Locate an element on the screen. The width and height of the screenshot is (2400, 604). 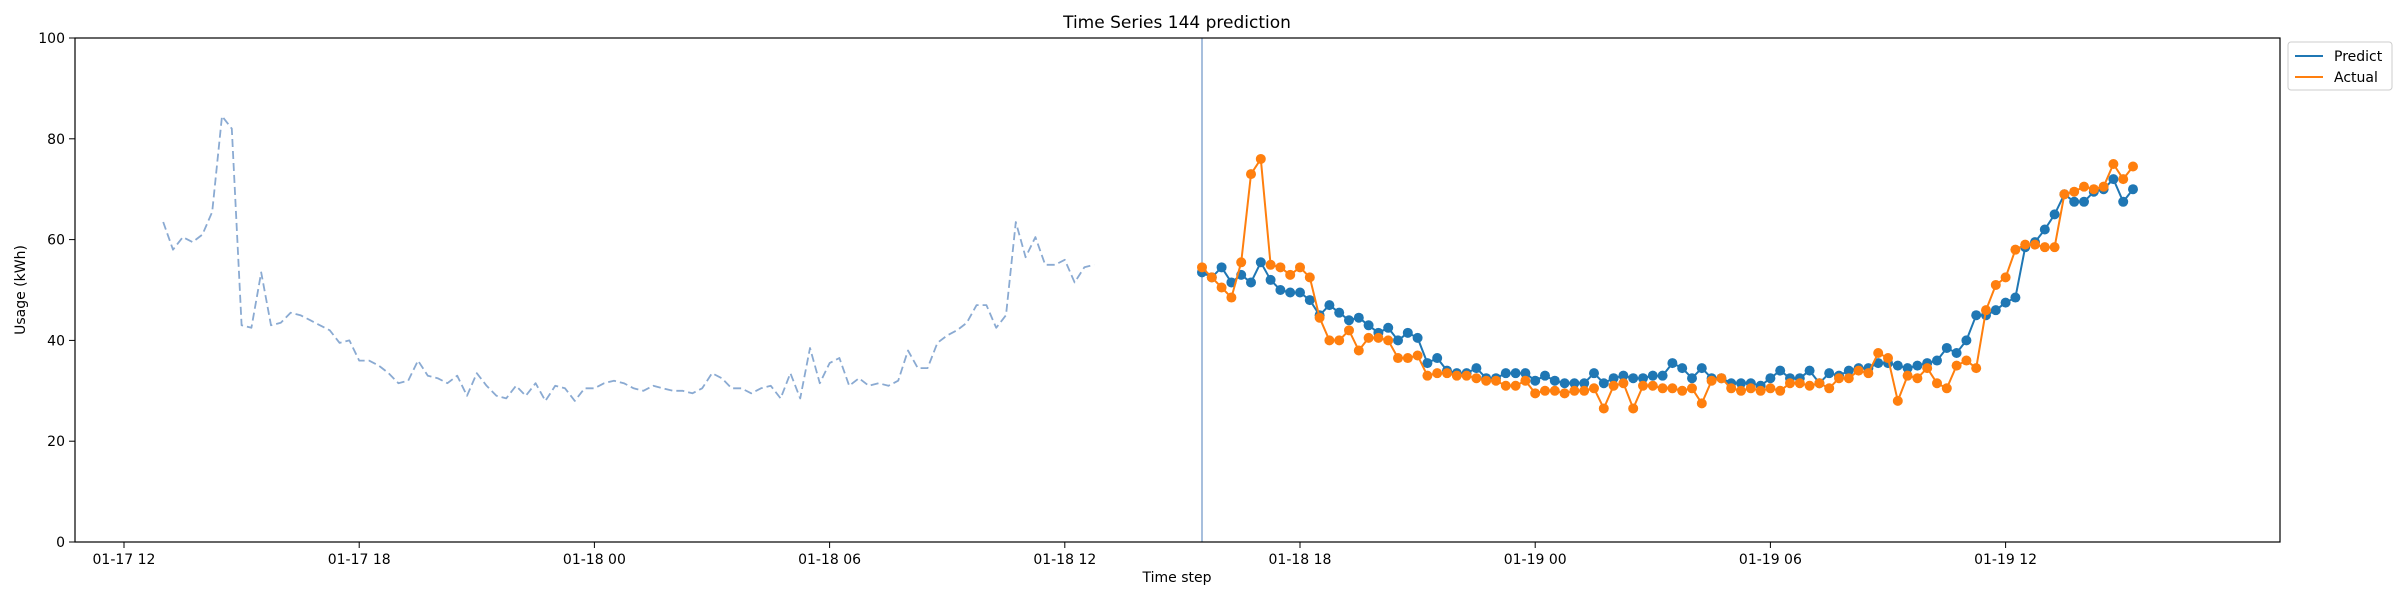
x-tick-label: 01-18 12 is located at coordinates (1064, 560).